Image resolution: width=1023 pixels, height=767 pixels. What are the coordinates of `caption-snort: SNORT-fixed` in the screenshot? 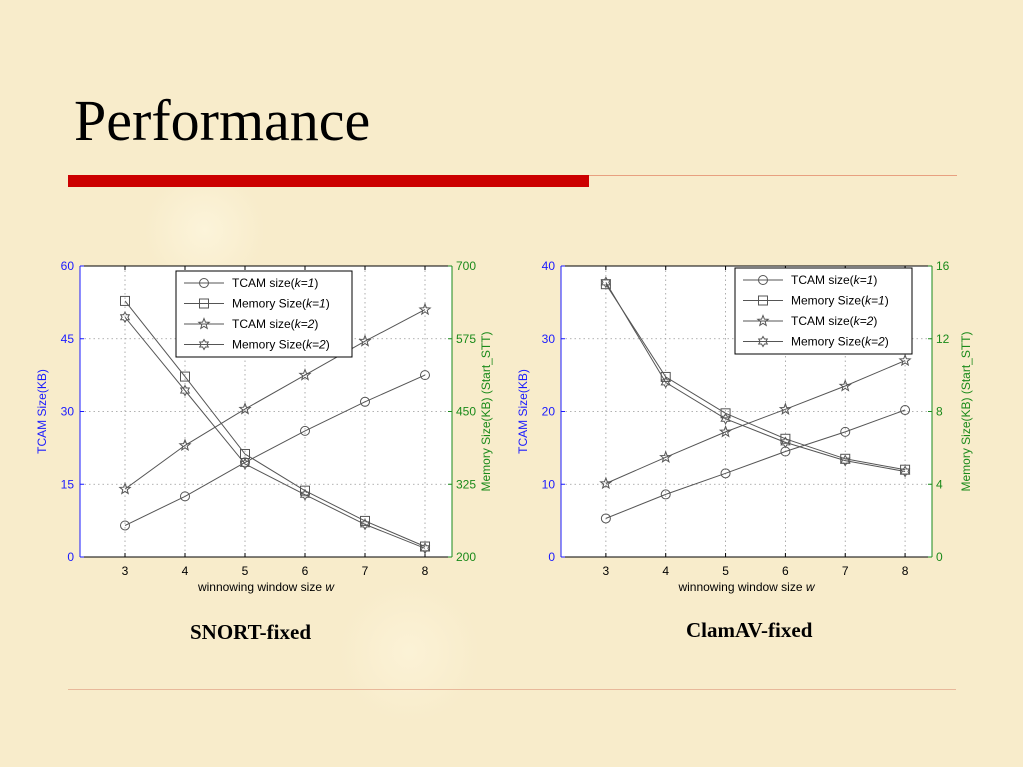 It's located at (251, 632).